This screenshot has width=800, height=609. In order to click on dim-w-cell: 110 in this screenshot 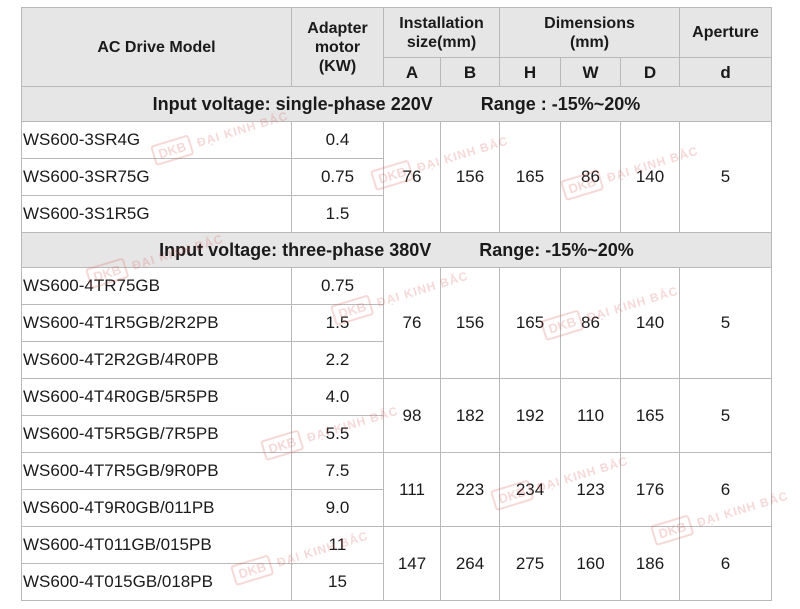, I will do `click(591, 415)`.